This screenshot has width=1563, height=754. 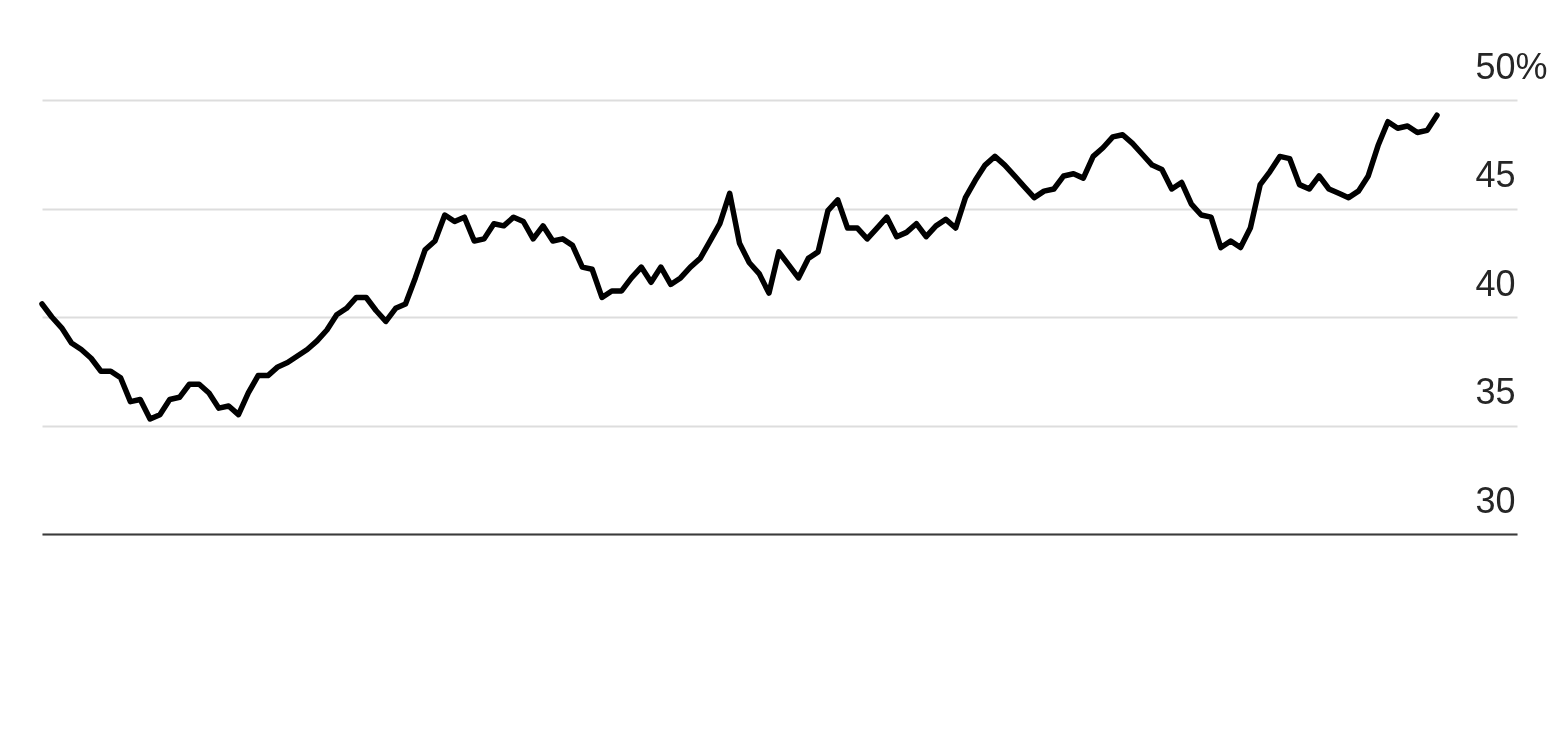 I want to click on y-tick-label: 40, so click(x=1495, y=283).